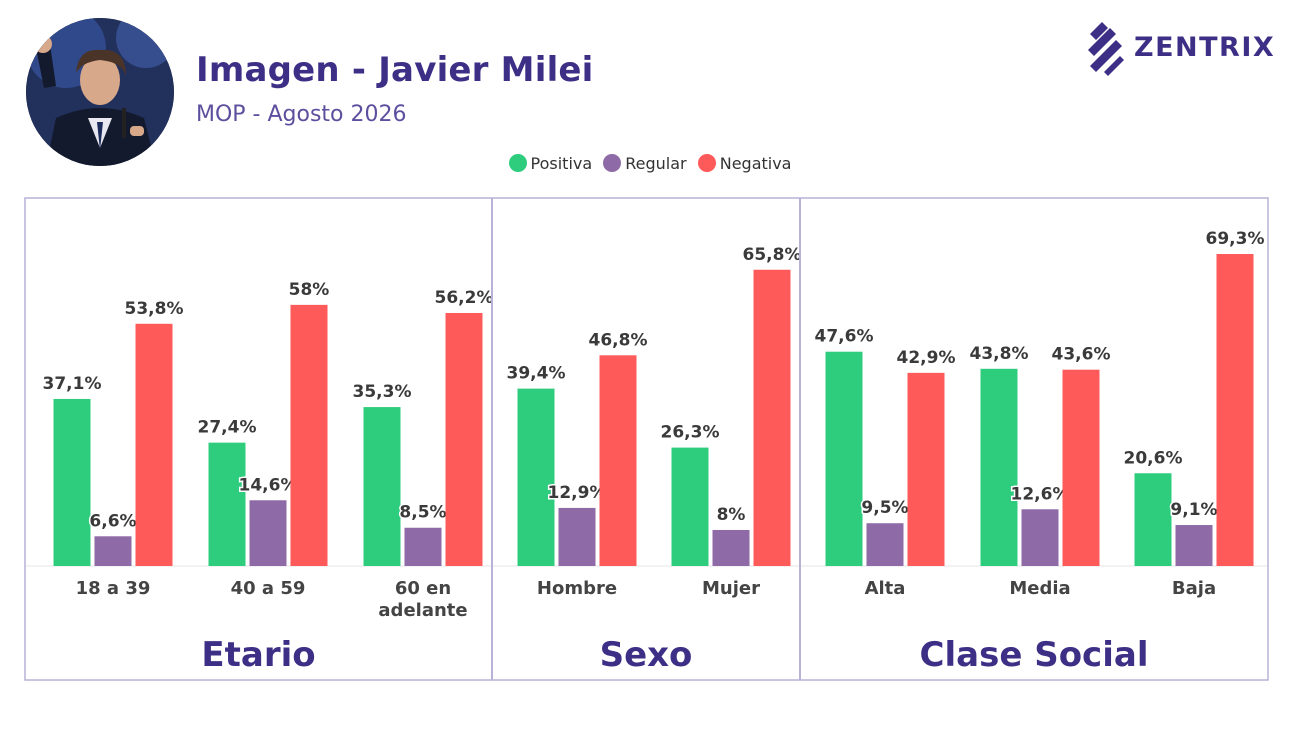 The image size is (1300, 731). I want to click on category-label: Alta, so click(885, 588).